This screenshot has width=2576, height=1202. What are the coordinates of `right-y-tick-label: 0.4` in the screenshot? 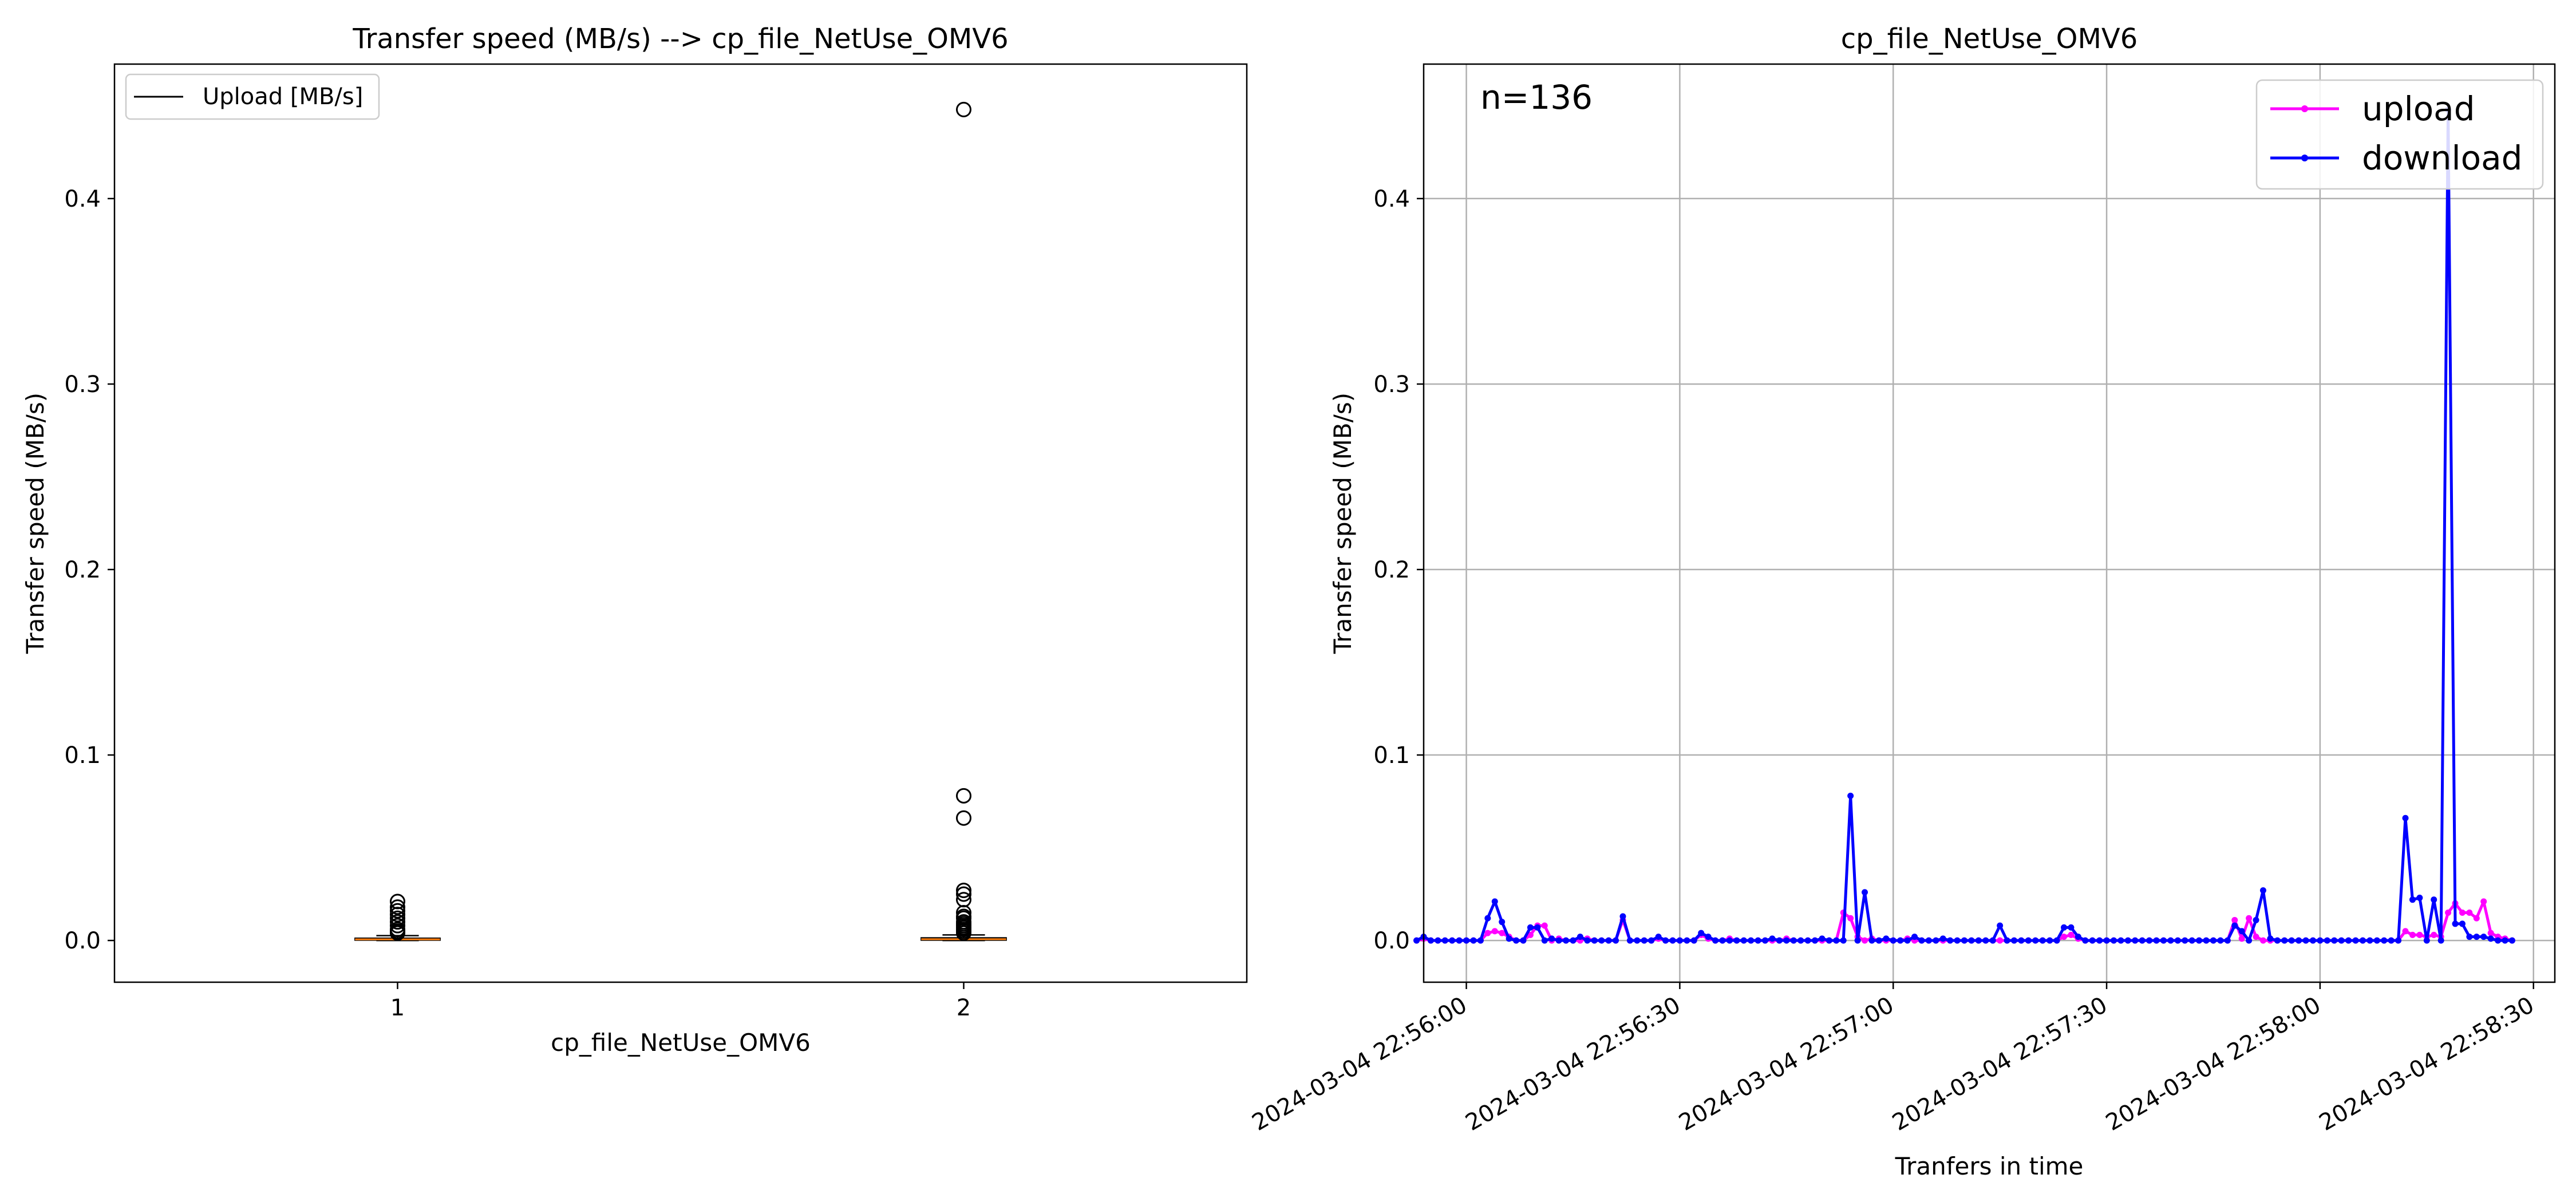 It's located at (1391, 199).